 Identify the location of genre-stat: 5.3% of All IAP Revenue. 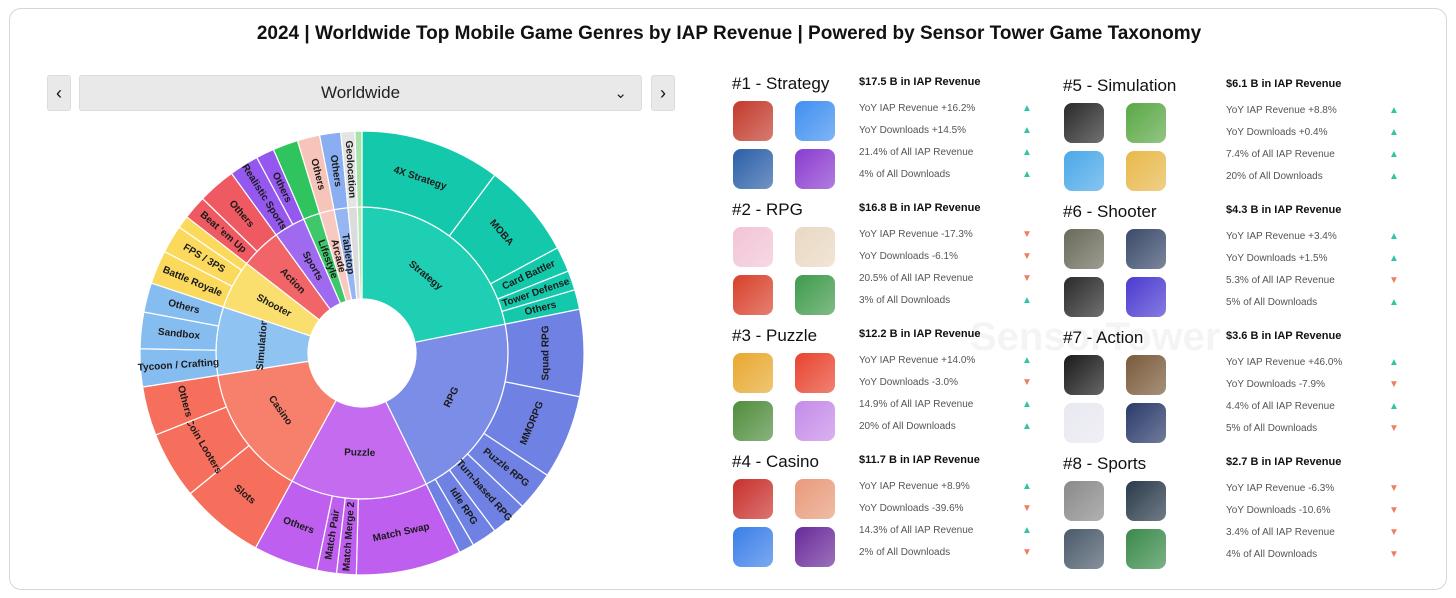
(1280, 280).